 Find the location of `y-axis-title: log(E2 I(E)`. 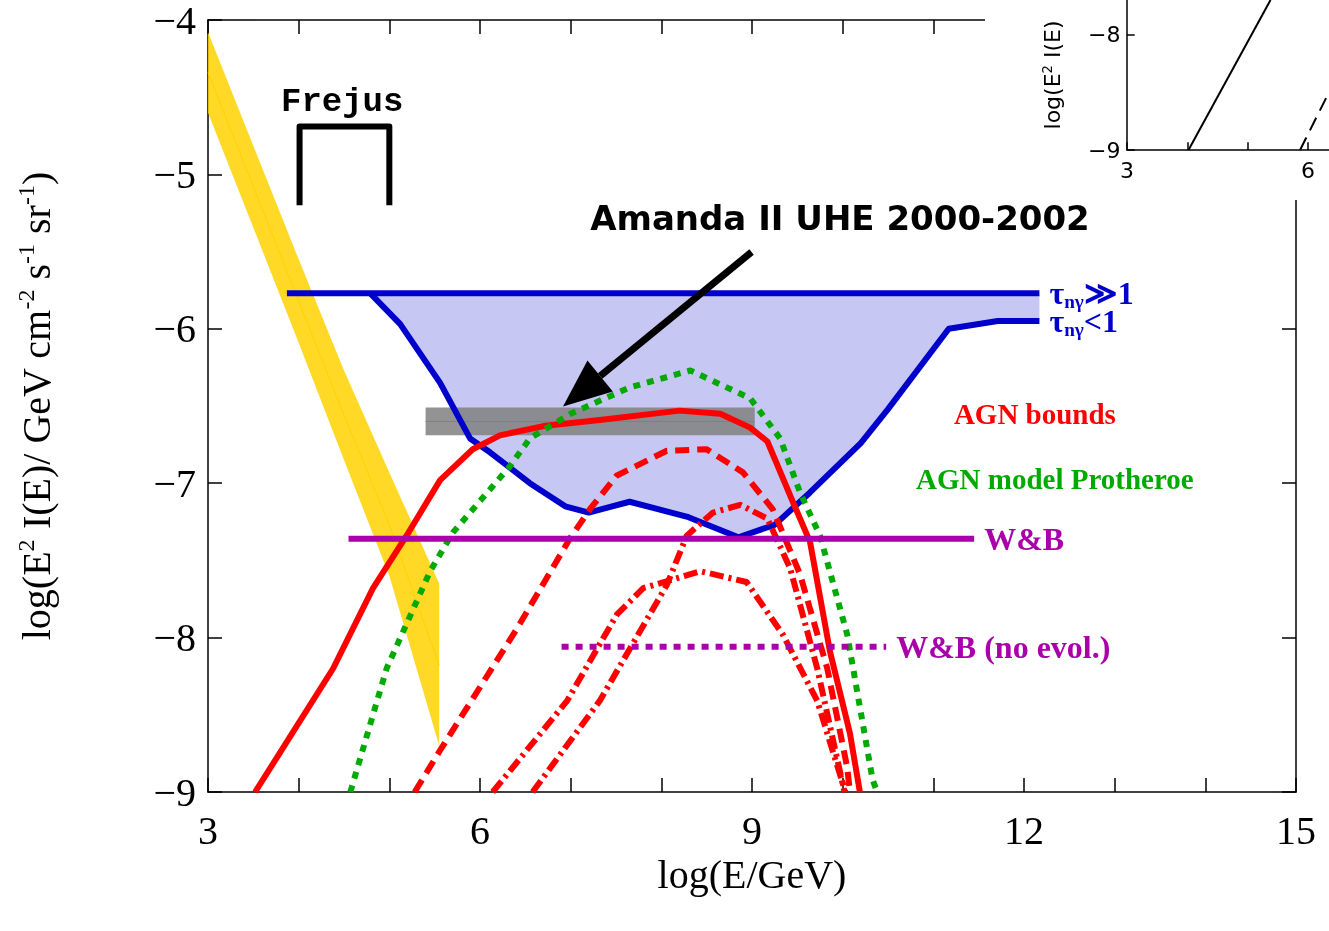

y-axis-title: log(E2 I(E) is located at coordinates (1052, 75).